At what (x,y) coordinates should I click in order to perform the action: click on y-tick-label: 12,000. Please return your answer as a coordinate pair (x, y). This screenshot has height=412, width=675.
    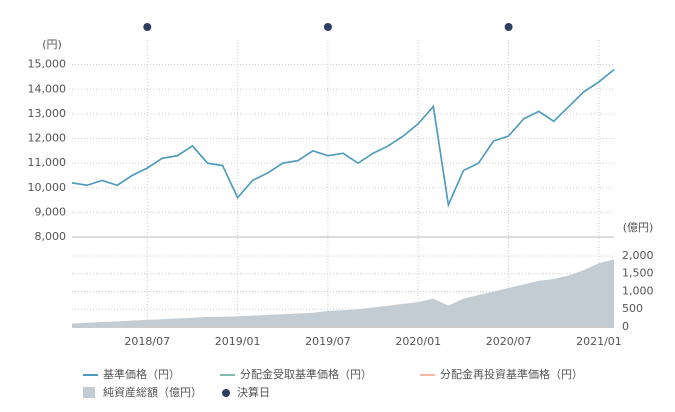
    Looking at the image, I should click on (47, 138).